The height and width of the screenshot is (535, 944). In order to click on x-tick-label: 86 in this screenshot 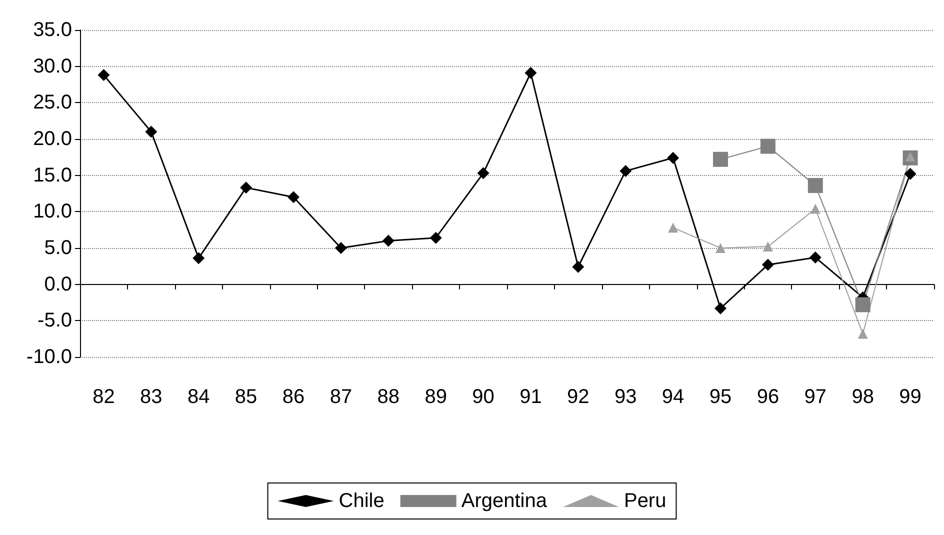, I will do `click(293, 397)`.